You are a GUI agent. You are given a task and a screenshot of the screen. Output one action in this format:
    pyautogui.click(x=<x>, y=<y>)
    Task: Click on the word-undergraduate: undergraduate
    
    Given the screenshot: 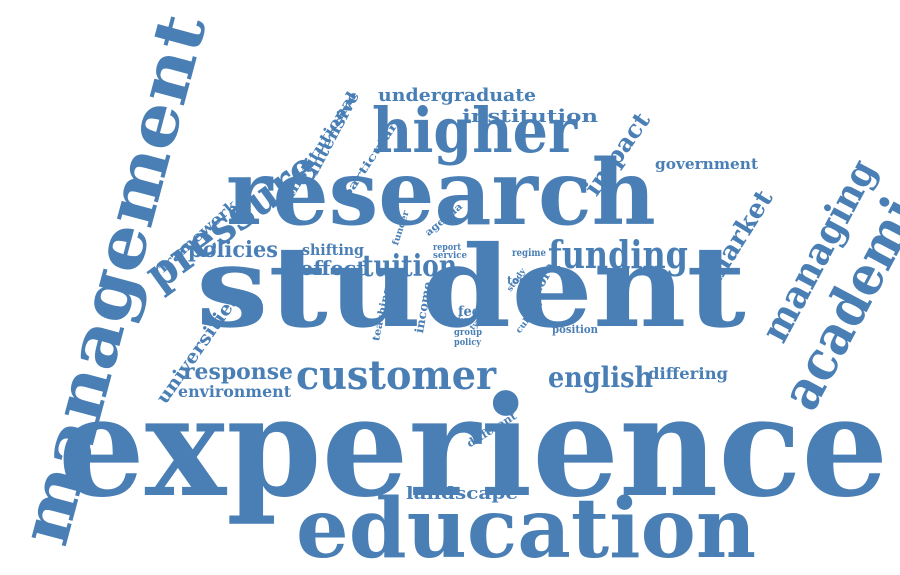 What is the action you would take?
    pyautogui.click(x=457, y=95)
    